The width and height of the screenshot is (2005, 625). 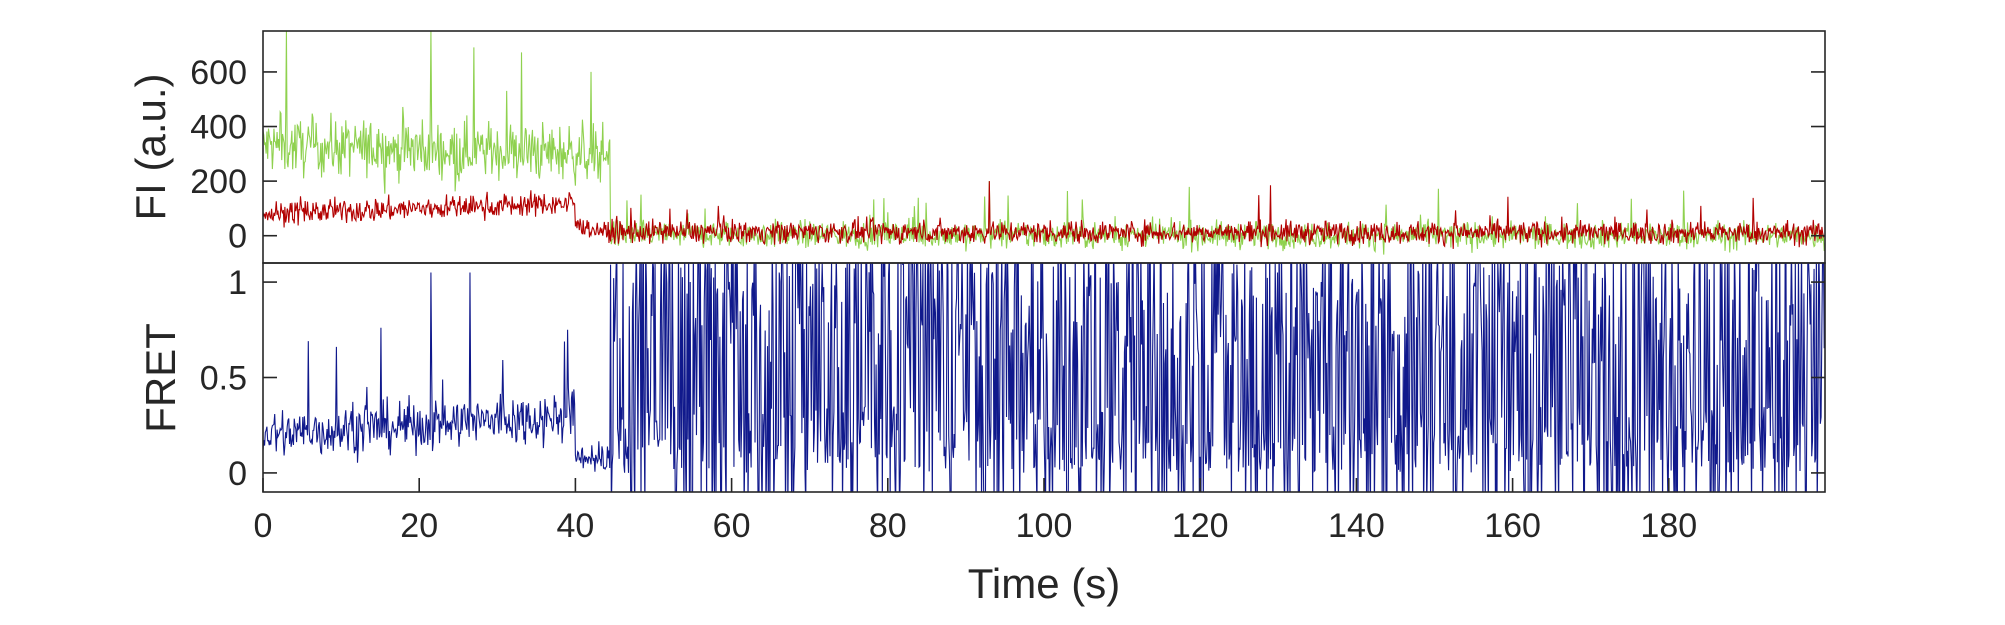 What do you see at coordinates (160, 378) in the screenshot?
I see `fret-y-axis-label: FRET` at bounding box center [160, 378].